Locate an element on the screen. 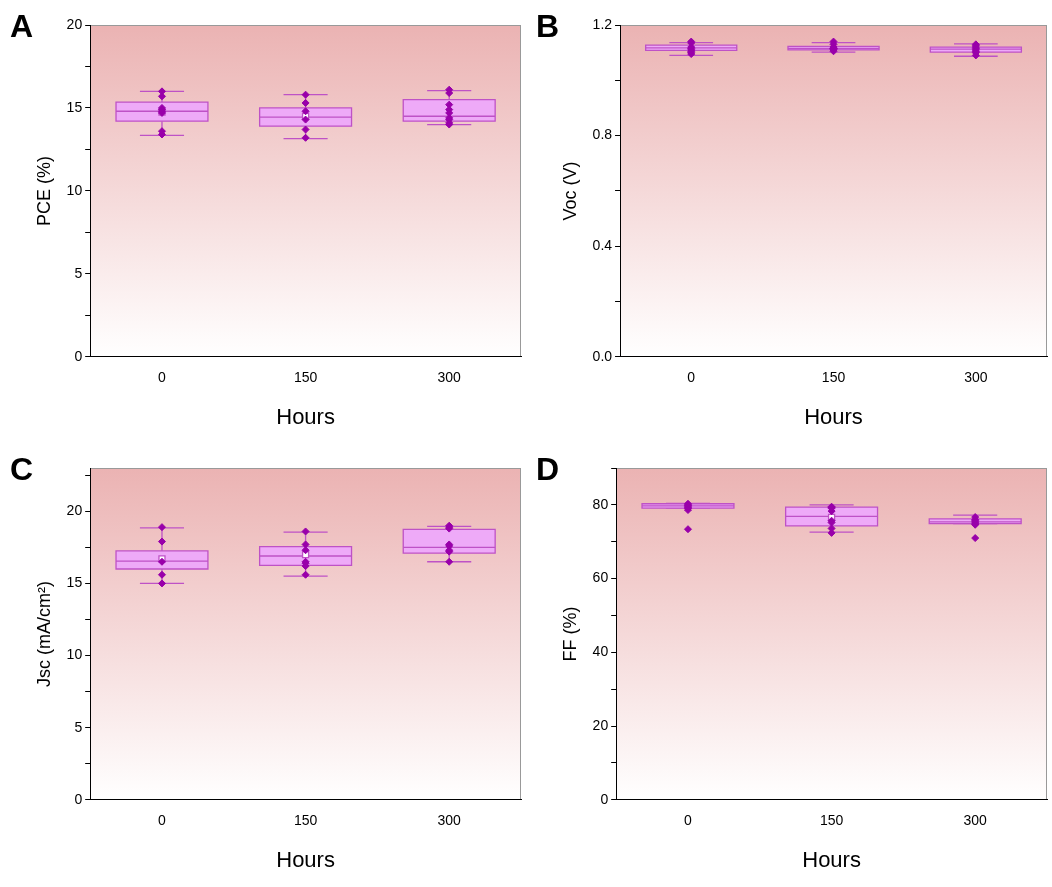 The width and height of the screenshot is (1052, 887). chart-title: A is located at coordinates (22, 26).